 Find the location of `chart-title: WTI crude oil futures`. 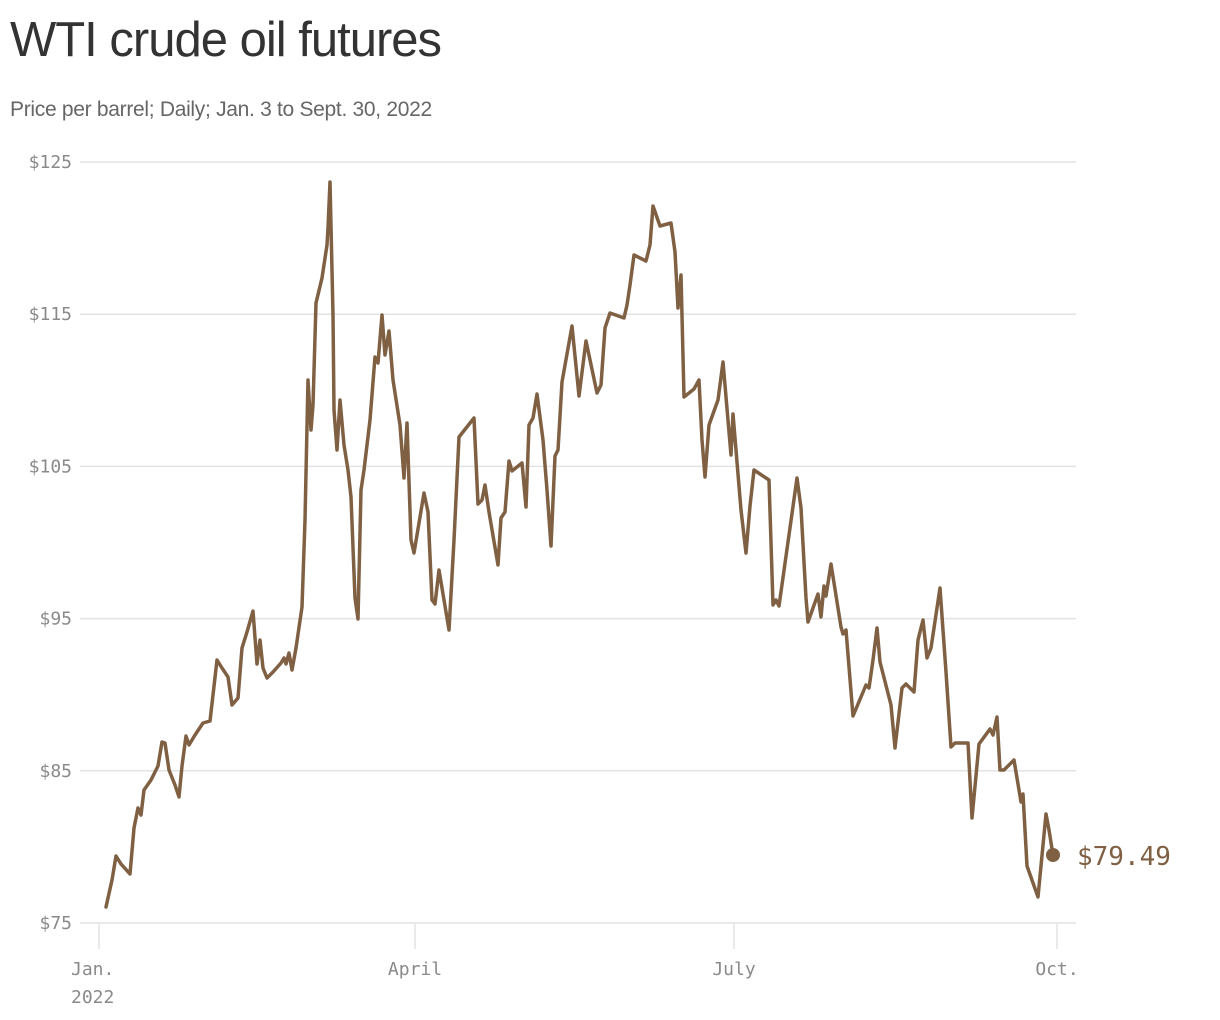

chart-title: WTI crude oil futures is located at coordinates (226, 40).